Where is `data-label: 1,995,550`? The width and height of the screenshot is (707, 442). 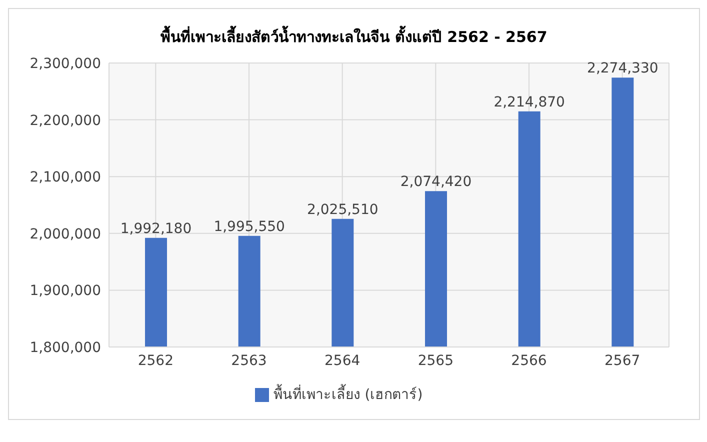
data-label: 1,995,550 is located at coordinates (249, 226).